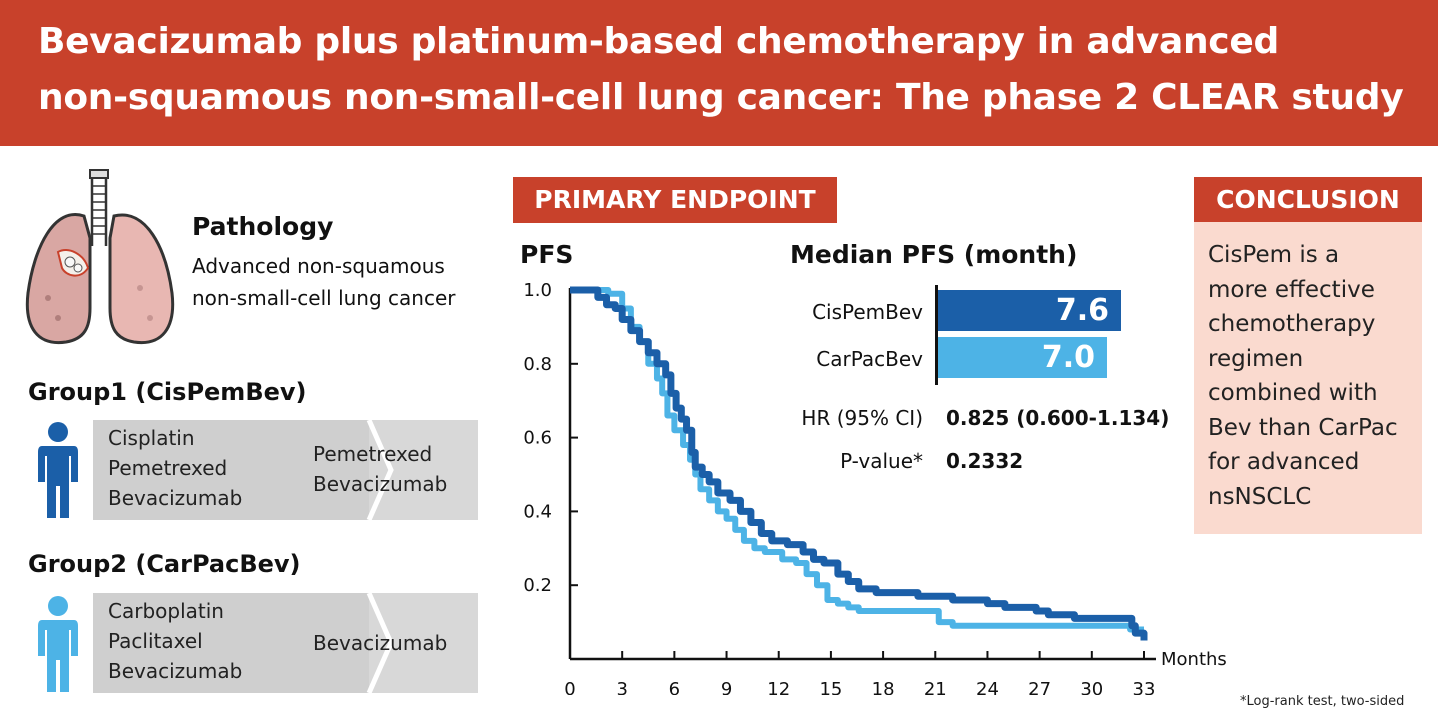  Describe the element at coordinates (1291, 289) in the screenshot. I see `conclusion-line: more effective` at that location.